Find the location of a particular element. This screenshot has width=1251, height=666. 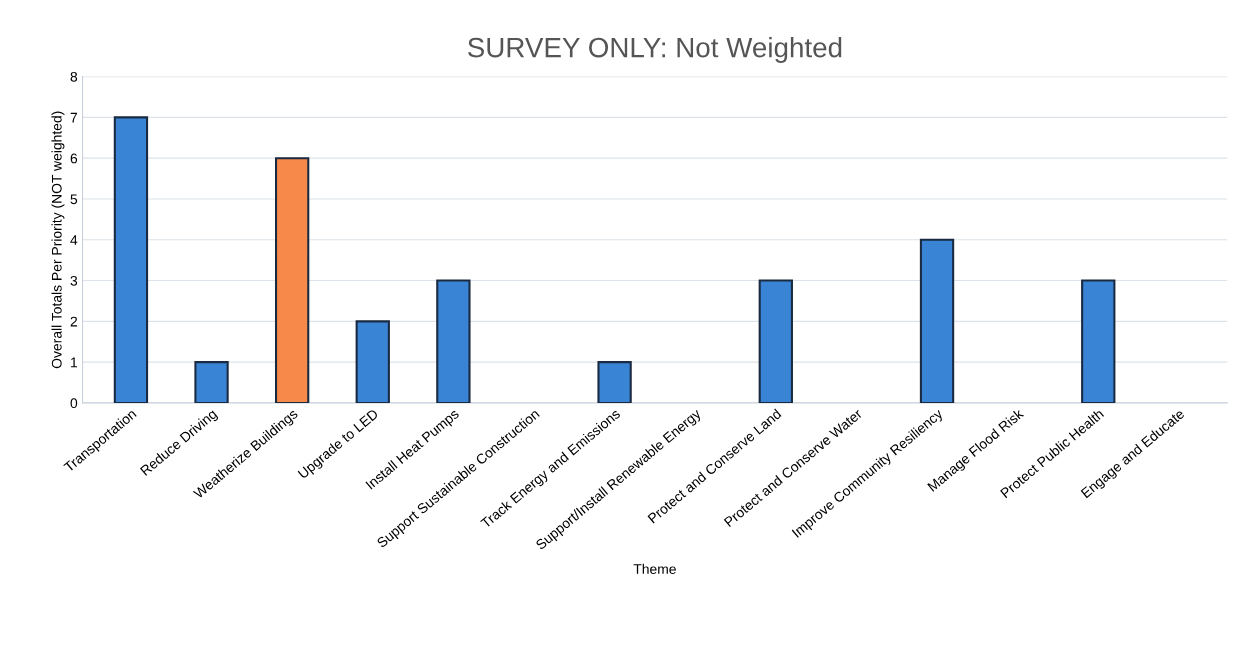

y-tick-label: 0 is located at coordinates (74, 403).